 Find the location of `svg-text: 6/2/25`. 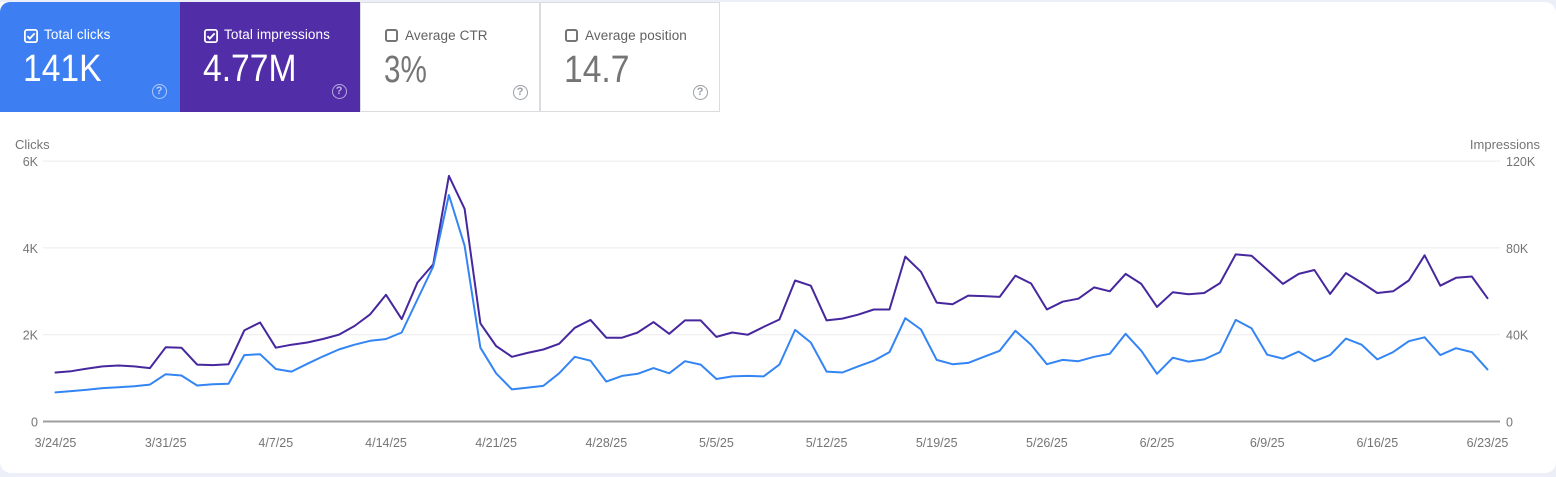

svg-text: 6/2/25 is located at coordinates (1157, 443).